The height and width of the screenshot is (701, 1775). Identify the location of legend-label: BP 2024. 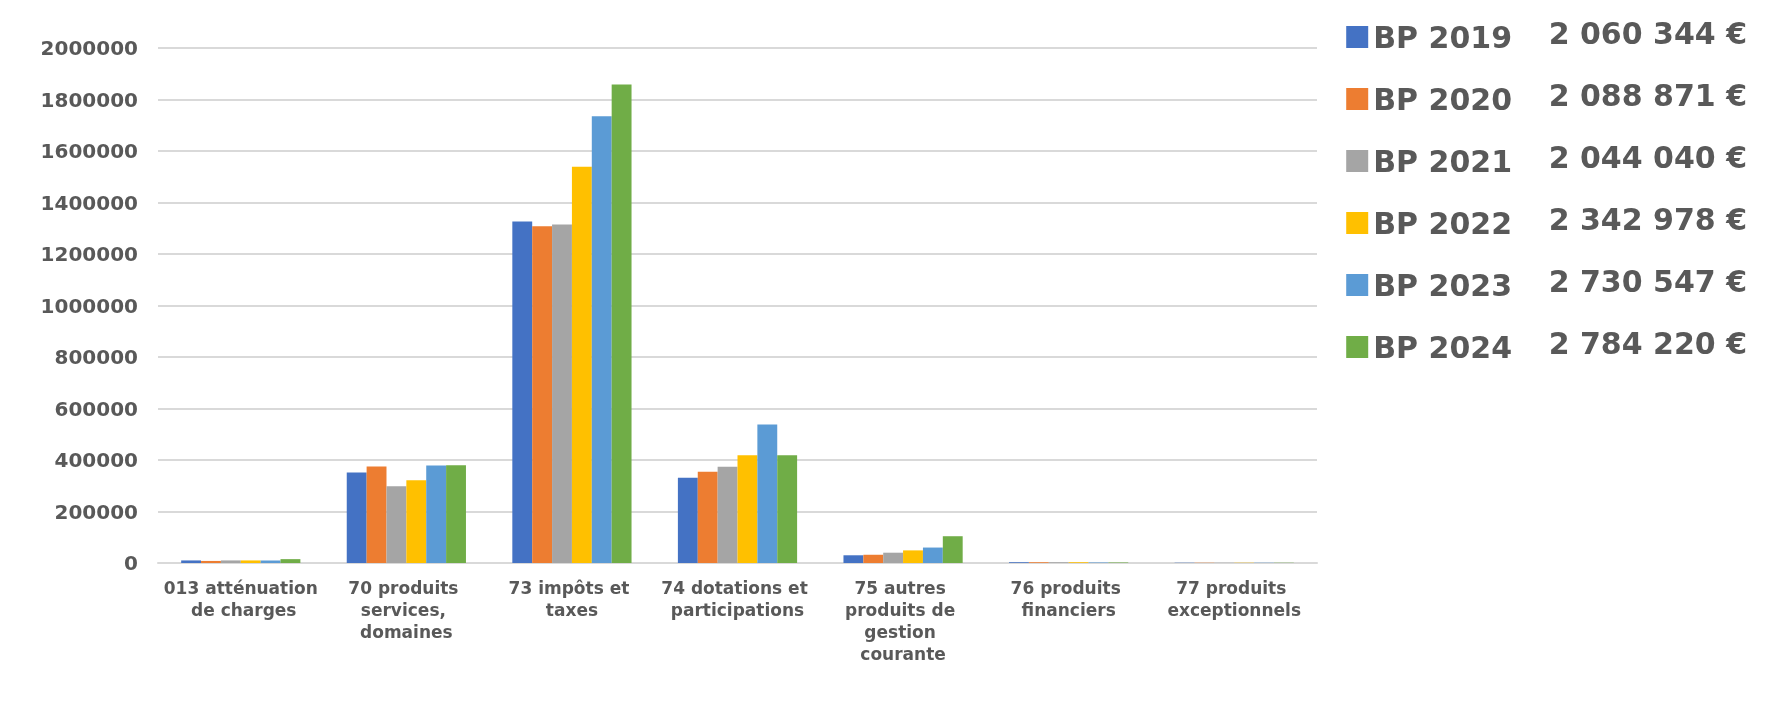
(1442, 347).